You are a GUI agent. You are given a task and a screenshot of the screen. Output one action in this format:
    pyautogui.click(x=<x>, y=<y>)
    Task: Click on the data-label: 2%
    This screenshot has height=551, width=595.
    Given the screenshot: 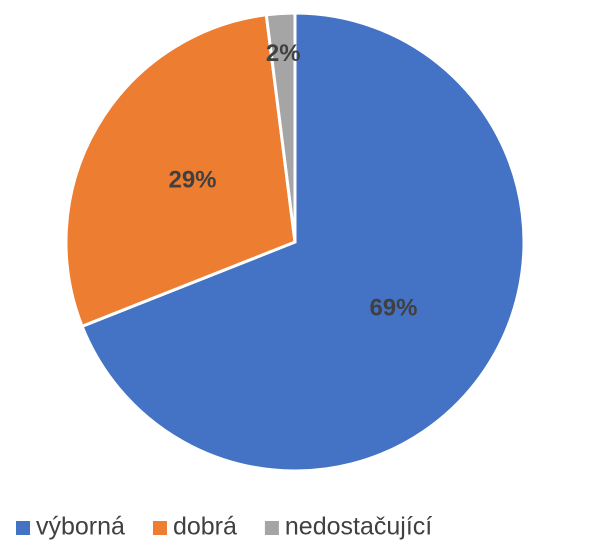 What is the action you would take?
    pyautogui.click(x=283, y=53)
    